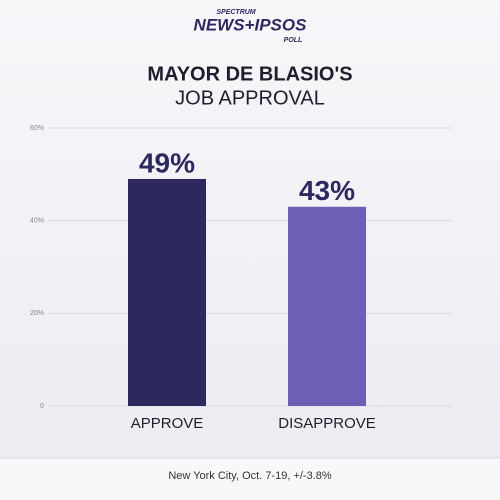 The width and height of the screenshot is (500, 500). What do you see at coordinates (293, 40) in the screenshot?
I see `logo-bottom: POLL` at bounding box center [293, 40].